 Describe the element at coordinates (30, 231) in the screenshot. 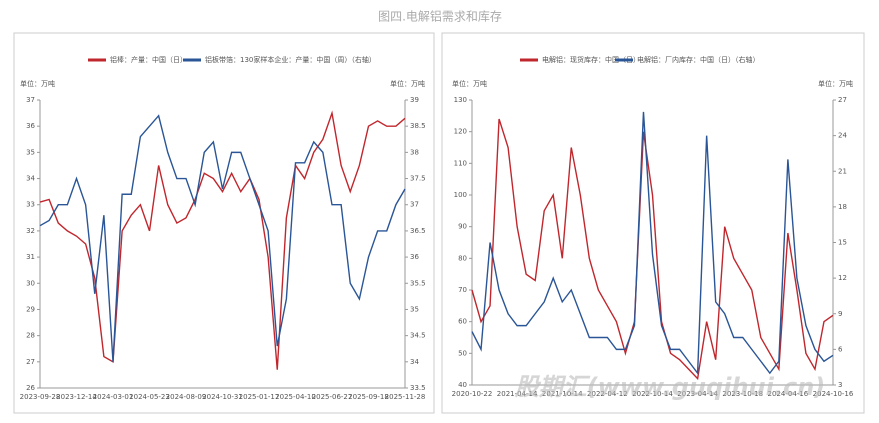

I see `y-tick-label: 32` at that location.